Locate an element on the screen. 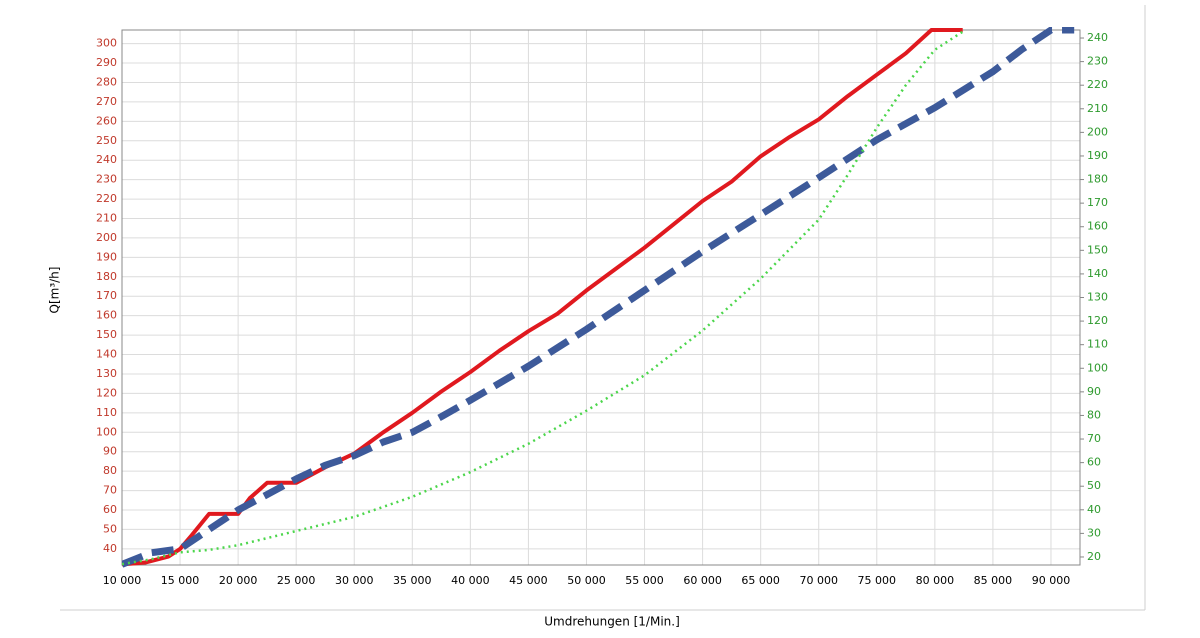  x-tick-label: 10 000 is located at coordinates (122, 580).